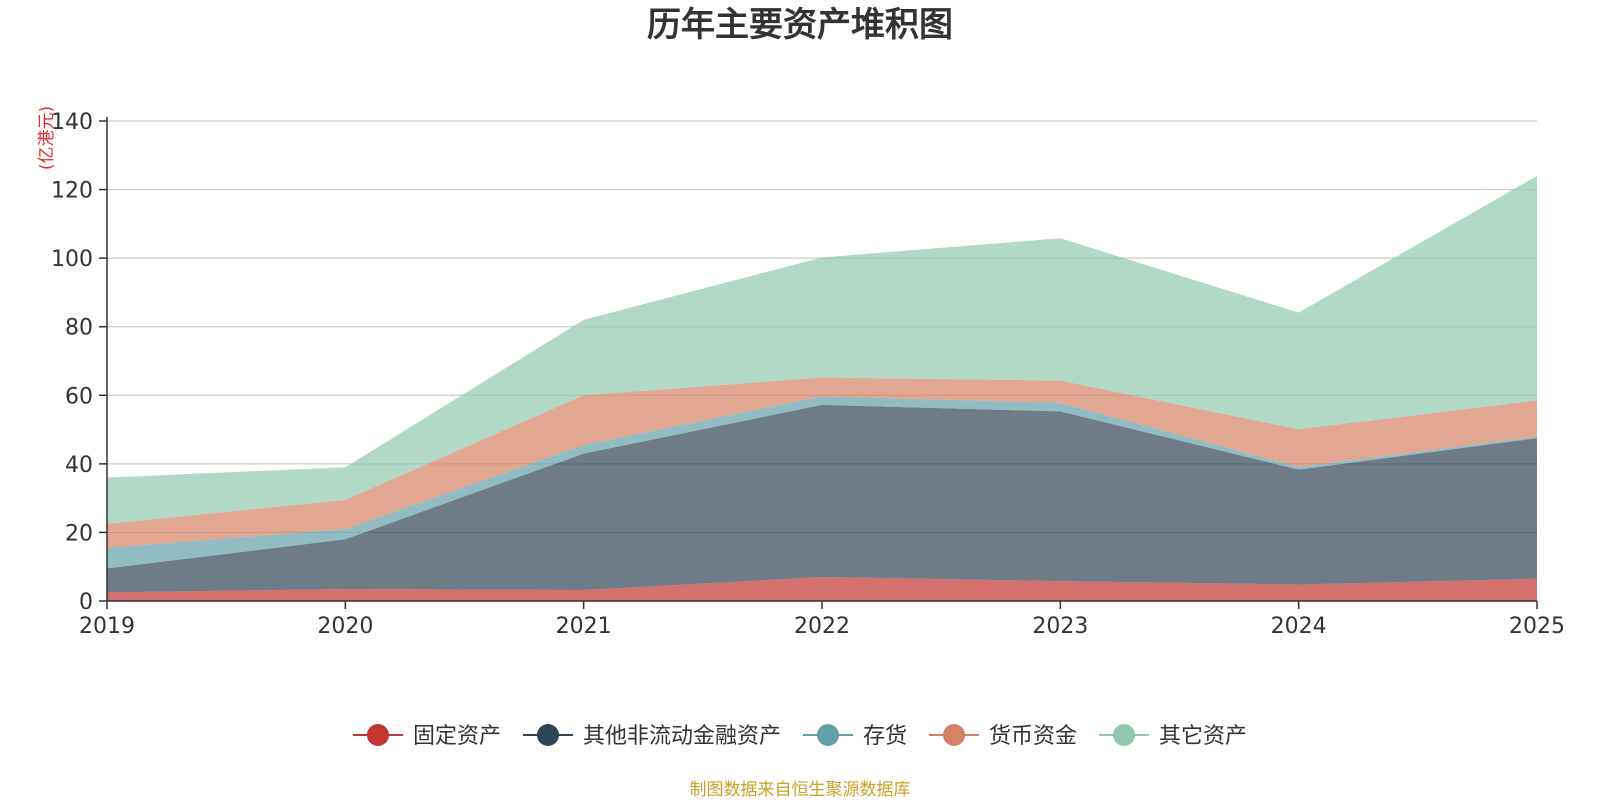 The image size is (1600, 800). What do you see at coordinates (885, 736) in the screenshot?
I see `legend-label-3: 存货` at bounding box center [885, 736].